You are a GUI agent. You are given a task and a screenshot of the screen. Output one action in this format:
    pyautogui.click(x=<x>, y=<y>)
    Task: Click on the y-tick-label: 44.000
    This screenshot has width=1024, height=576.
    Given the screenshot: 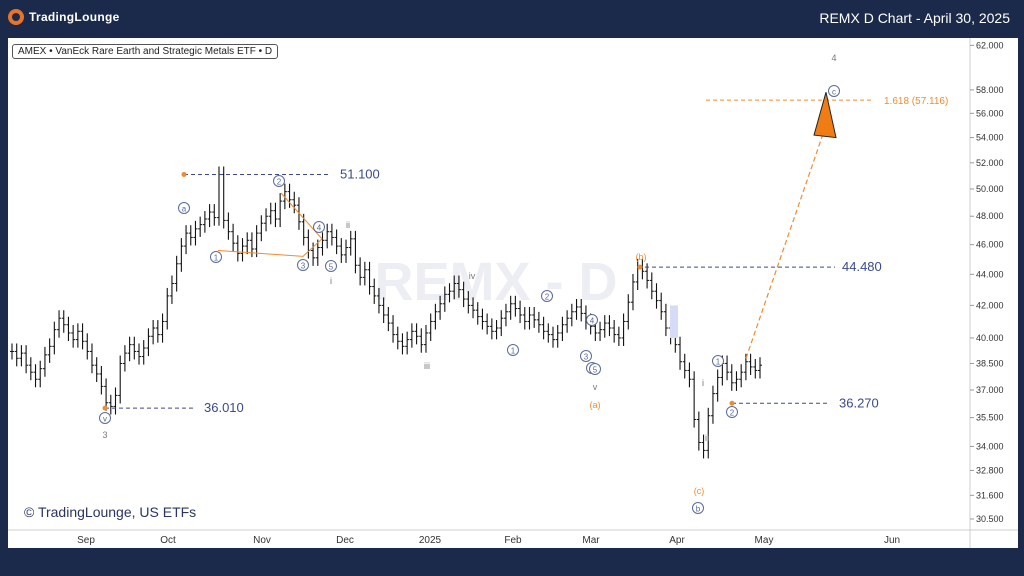 What is the action you would take?
    pyautogui.click(x=990, y=274)
    